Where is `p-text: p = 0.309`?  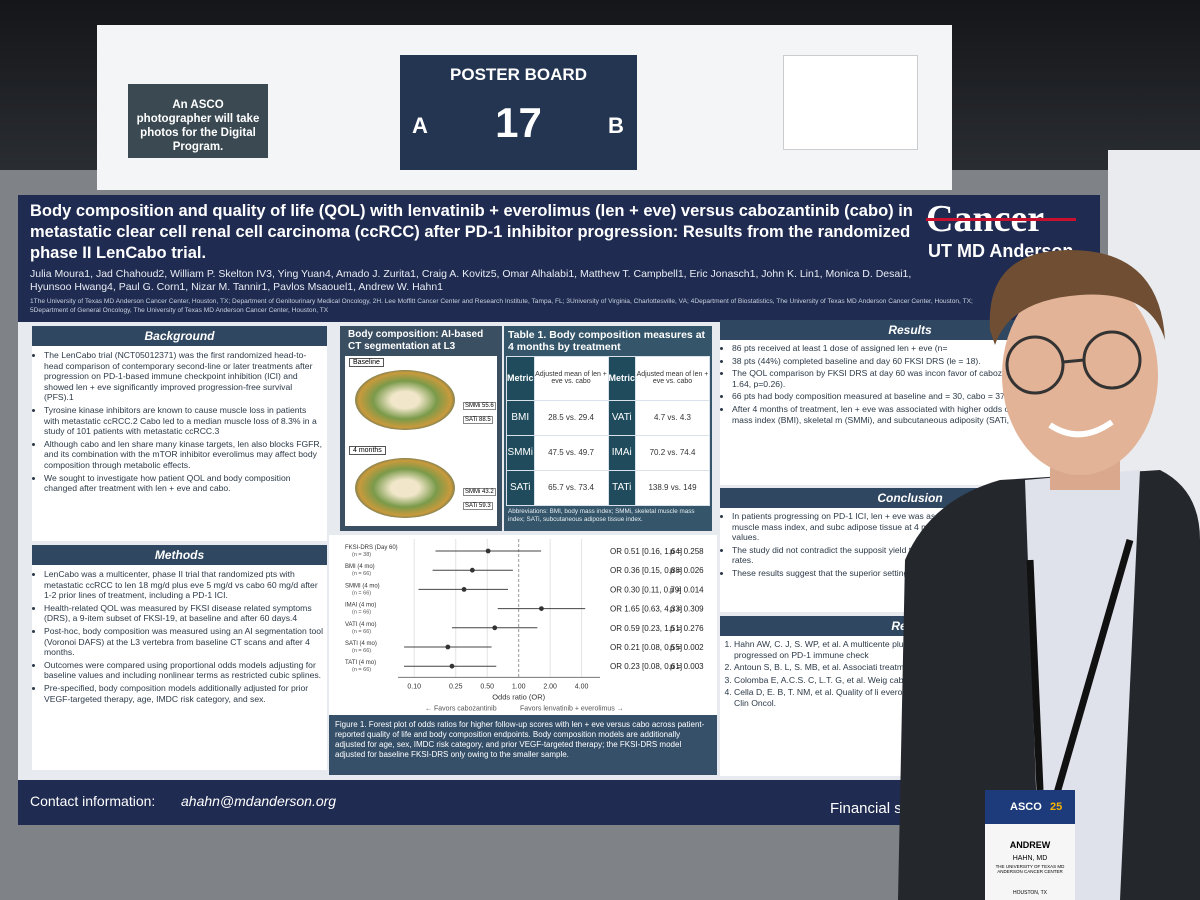 p-text: p = 0.309 is located at coordinates (687, 609).